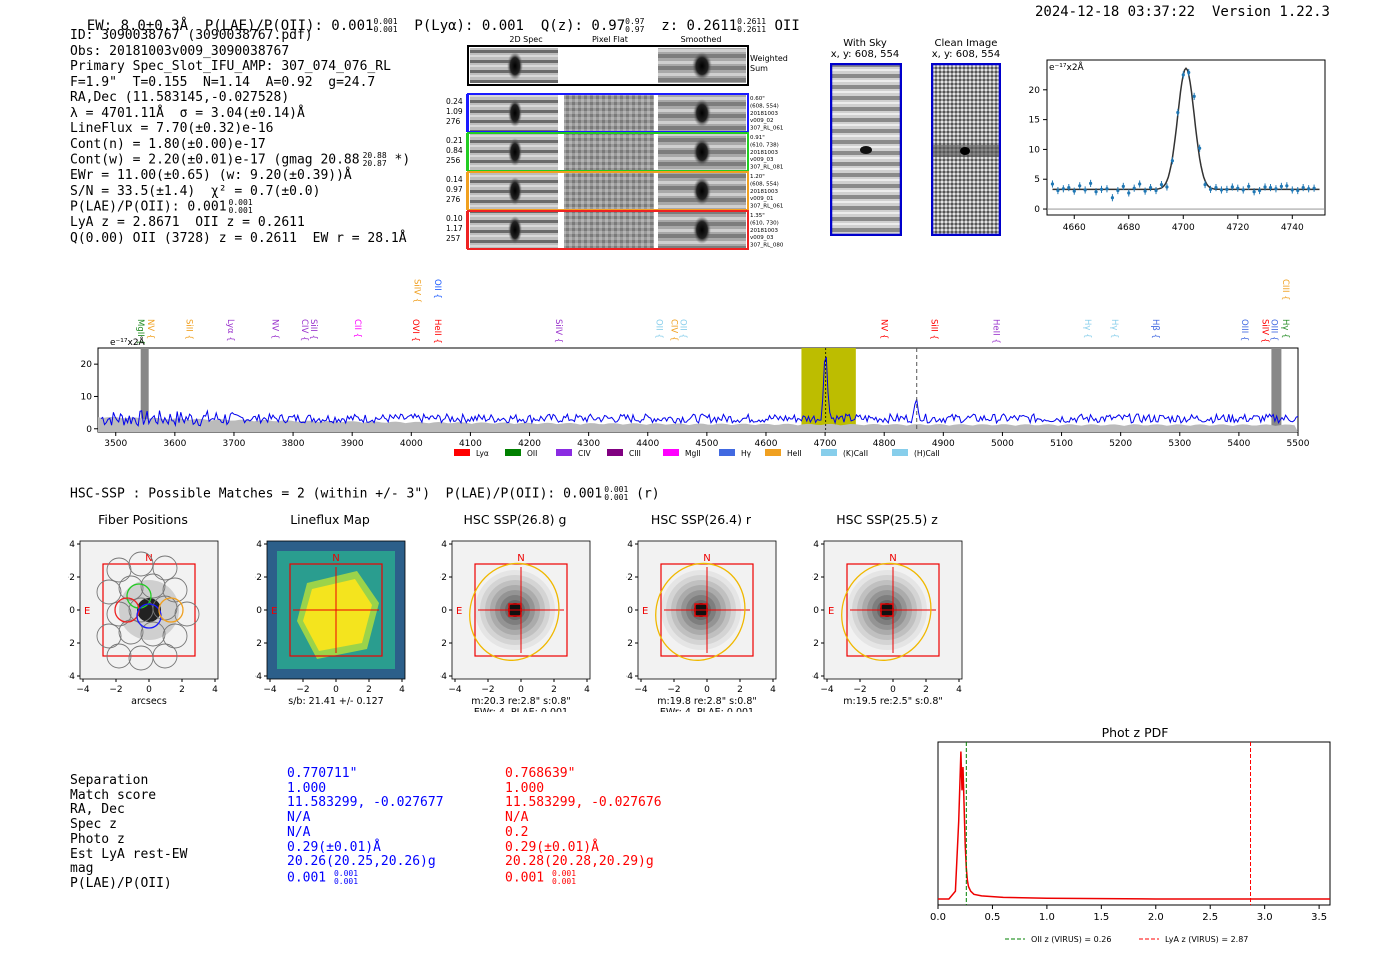 This screenshot has height=953, width=1400. Describe the element at coordinates (764, 153) in the screenshot. I see `cutout-right-value: 20181003` at that location.